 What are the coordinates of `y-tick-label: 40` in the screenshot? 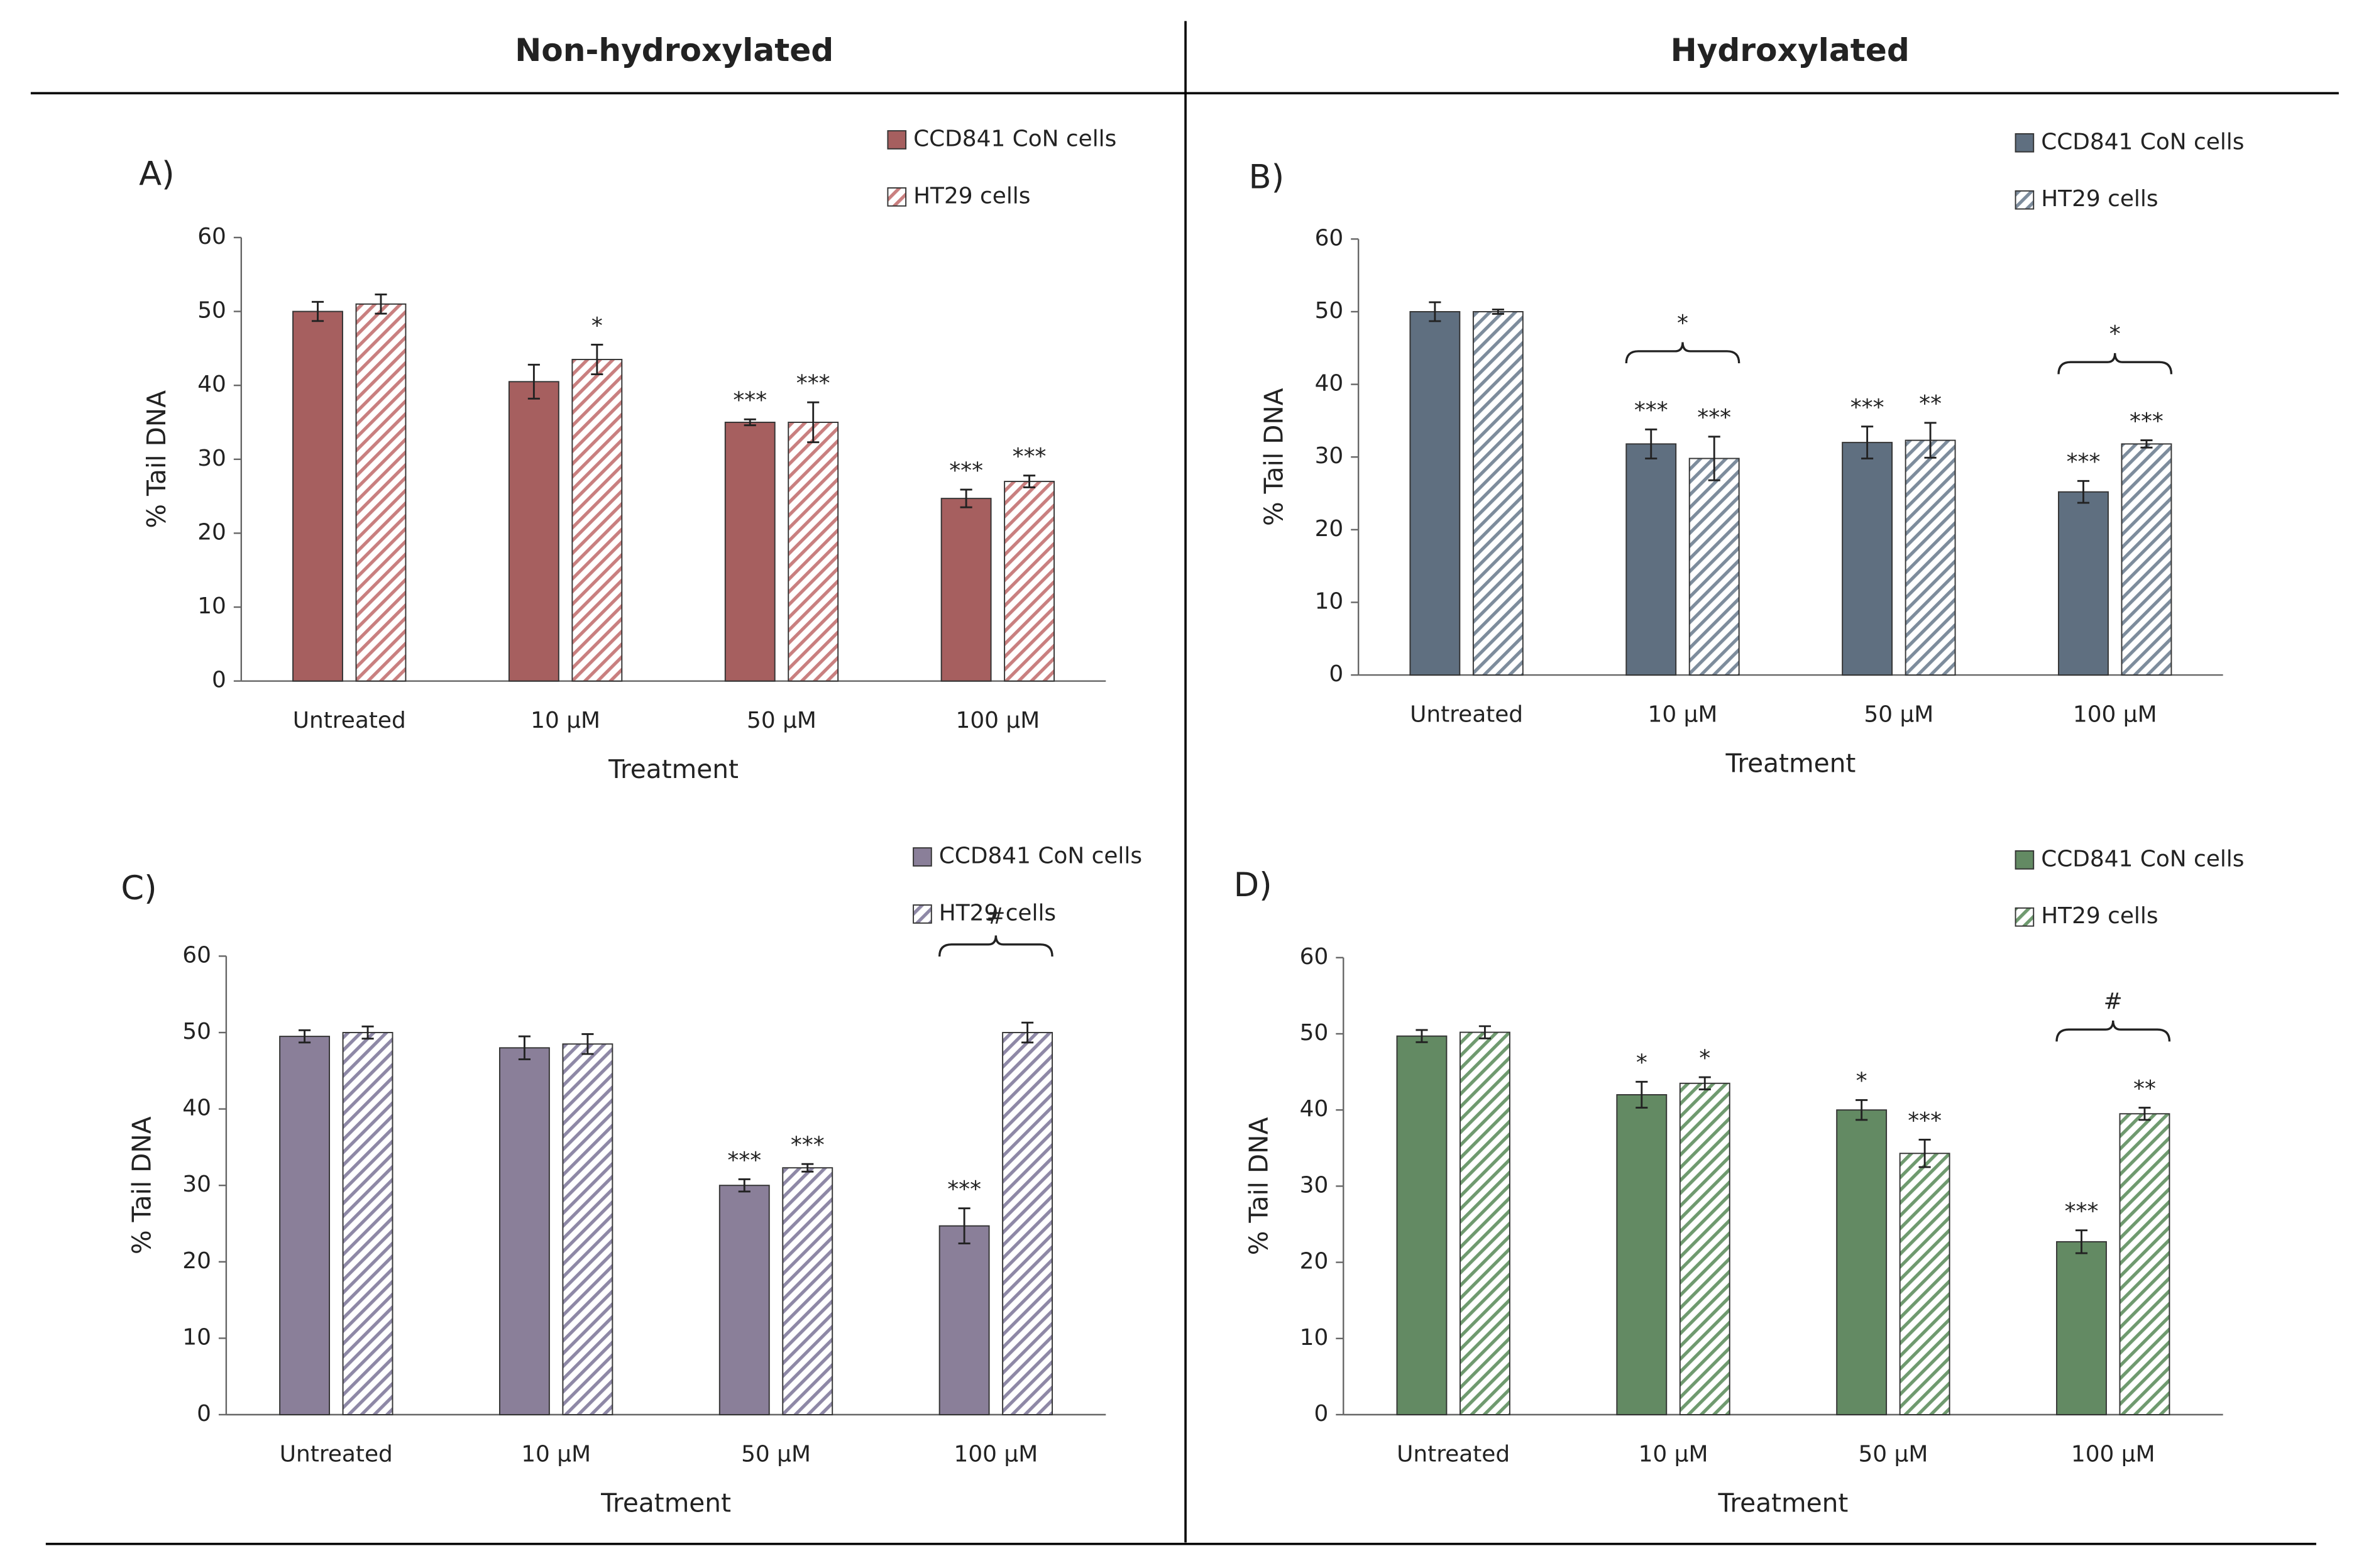 It's located at (1329, 384).